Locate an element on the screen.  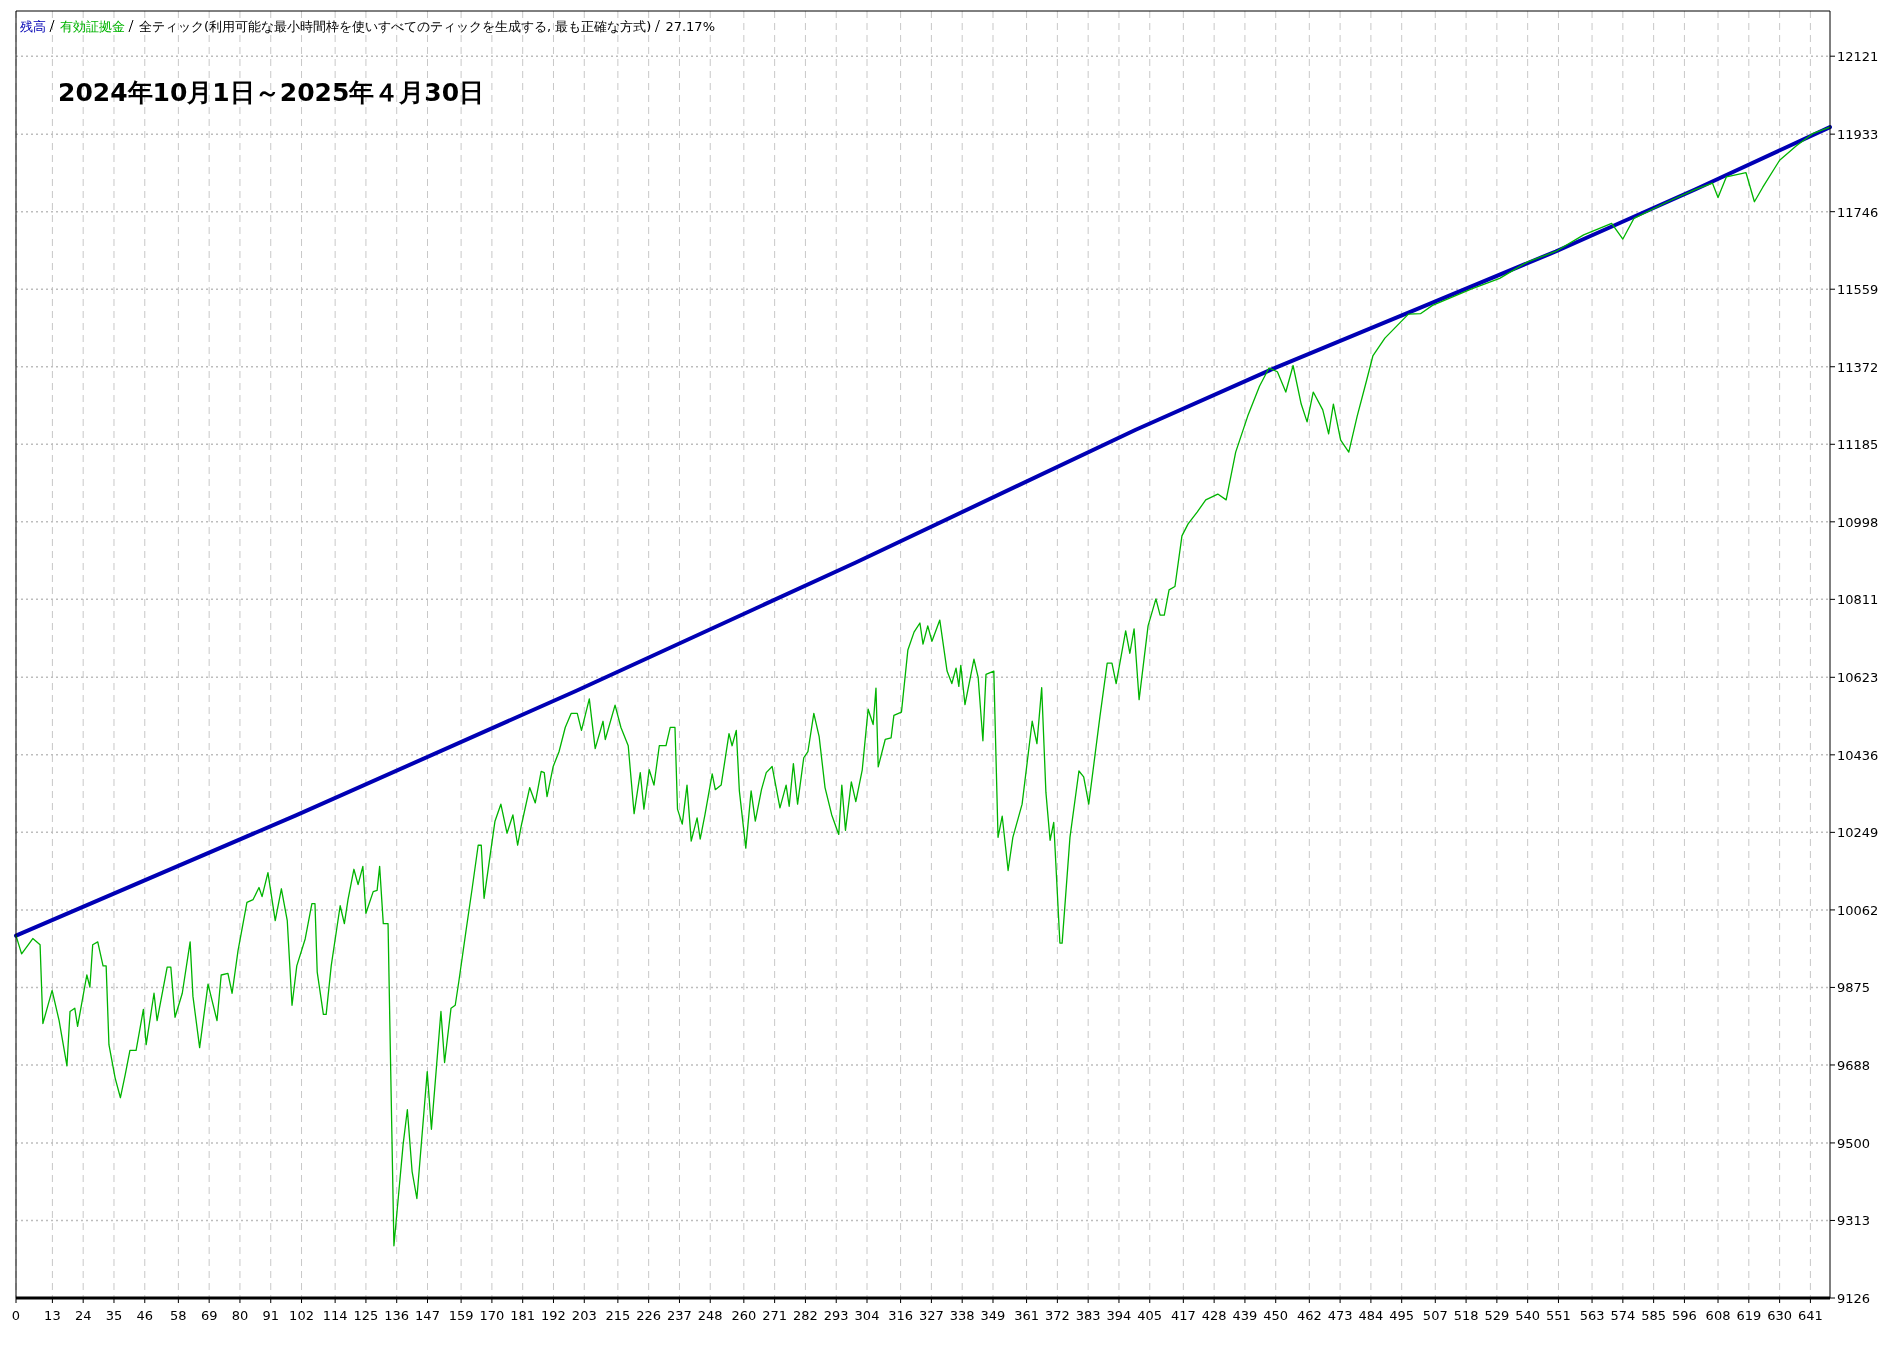
y-tick-label: 10623 is located at coordinates (1858, 678).